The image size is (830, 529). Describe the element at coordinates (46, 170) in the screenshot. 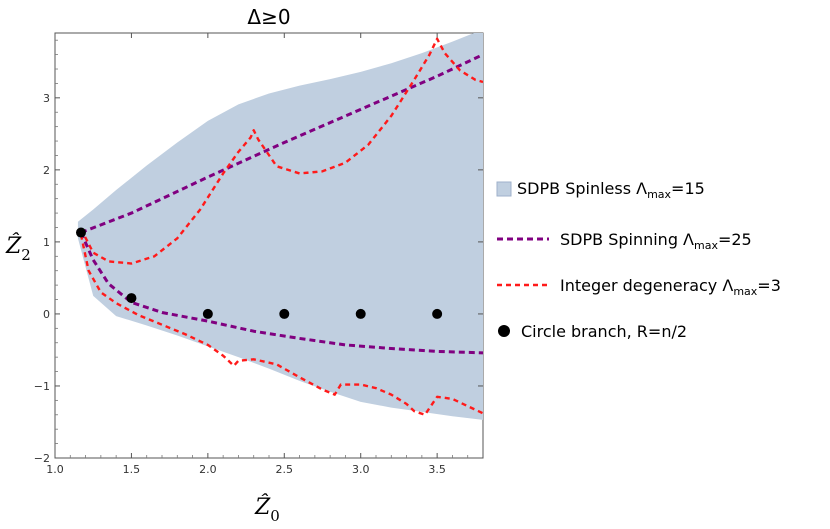

I see `y-tick-label: 2` at that location.